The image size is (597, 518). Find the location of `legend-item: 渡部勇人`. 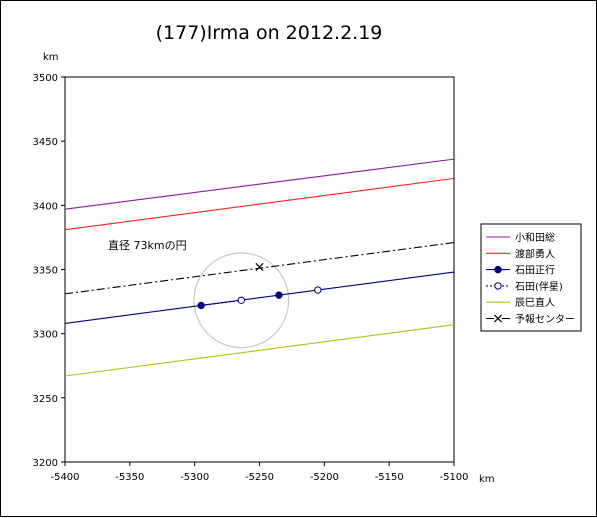

legend-item: 渡部勇人 is located at coordinates (520, 253).